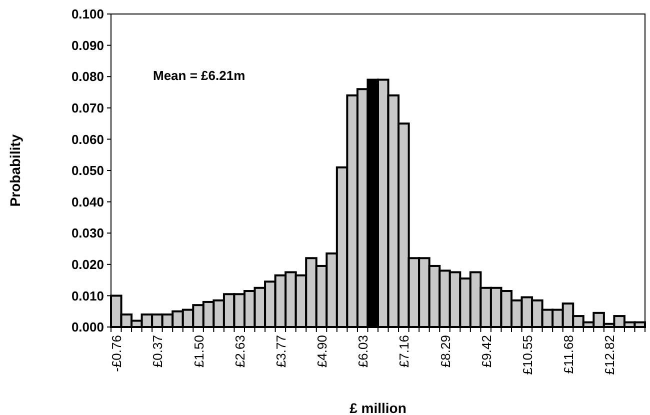 The image size is (650, 415). Describe the element at coordinates (87, 296) in the screenshot. I see `y-tick-label: 0.010` at that location.